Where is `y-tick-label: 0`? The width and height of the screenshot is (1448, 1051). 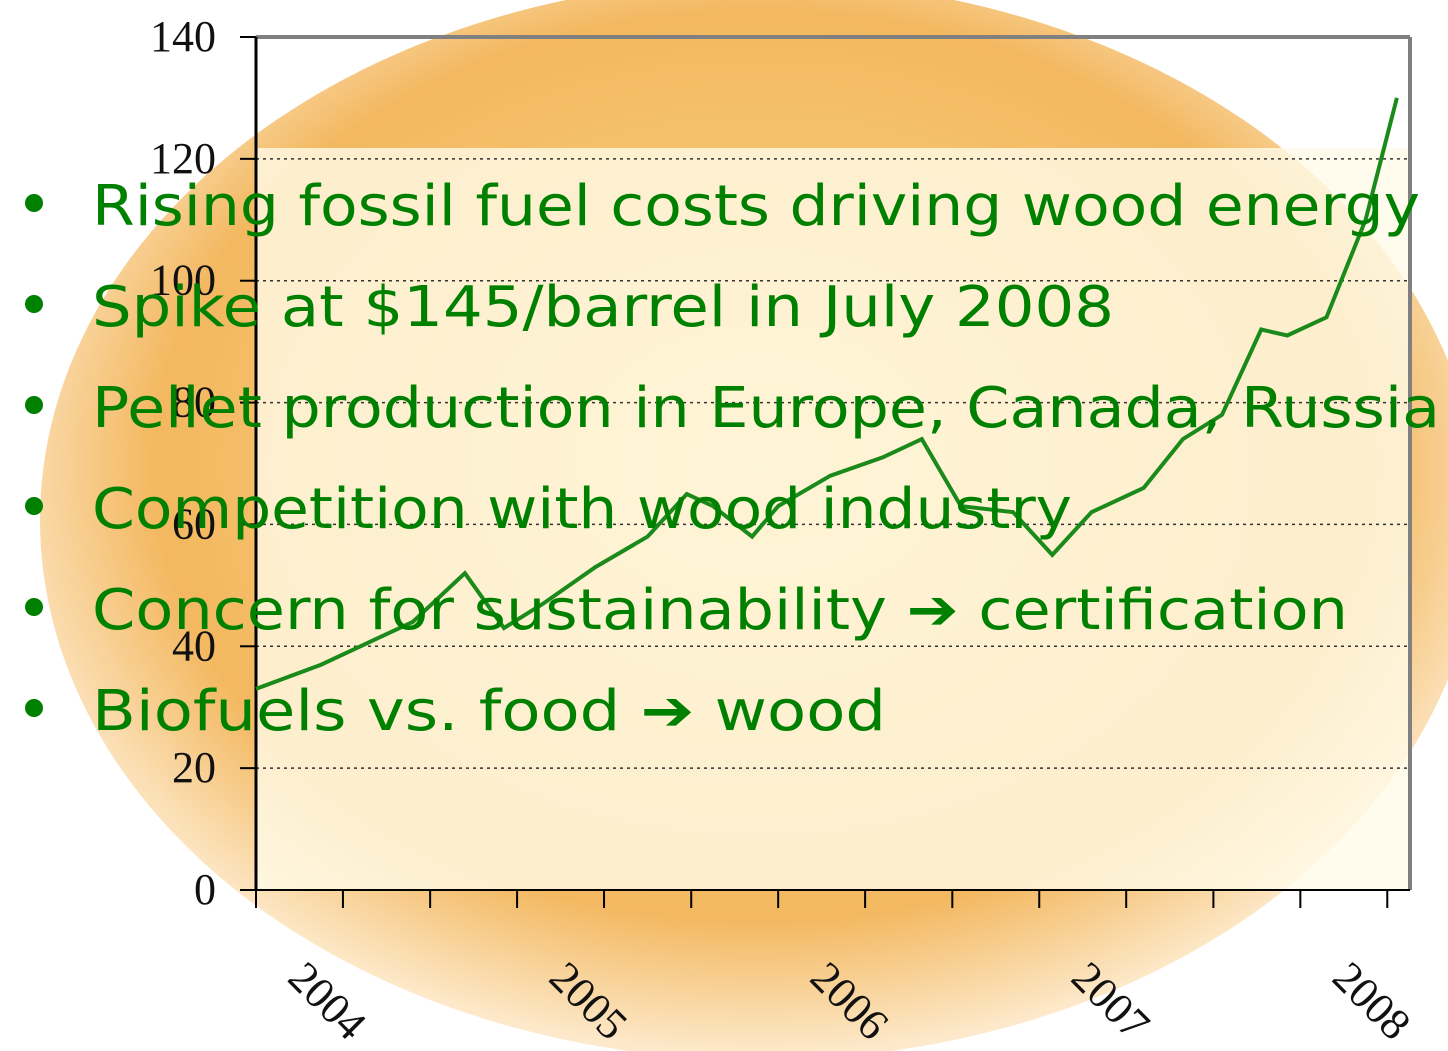
y-tick-label: 0 is located at coordinates (205, 889).